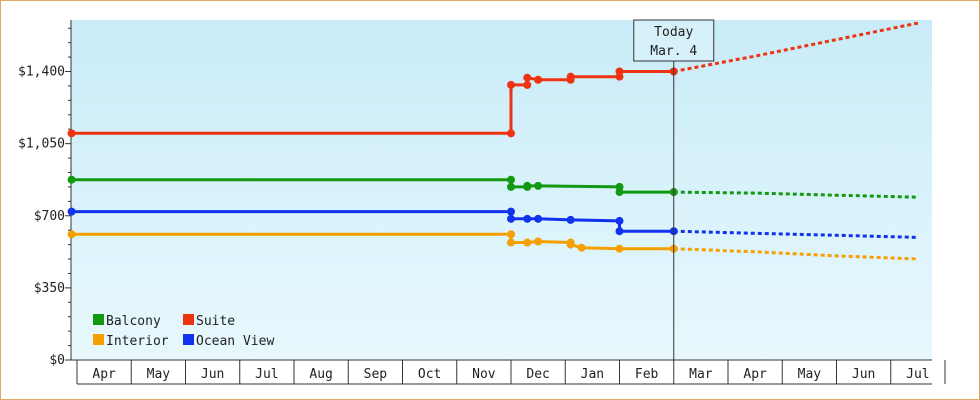 The image size is (980, 400). Describe the element at coordinates (537, 374) in the screenshot. I see `x-tick-label: Dec` at that location.